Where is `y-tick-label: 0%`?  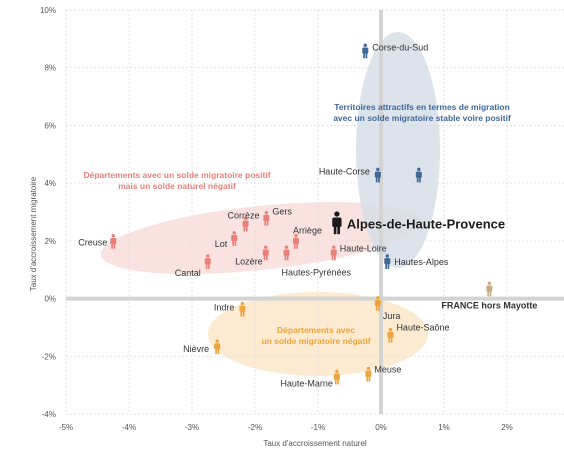
y-tick-label: 0% is located at coordinates (50, 299).